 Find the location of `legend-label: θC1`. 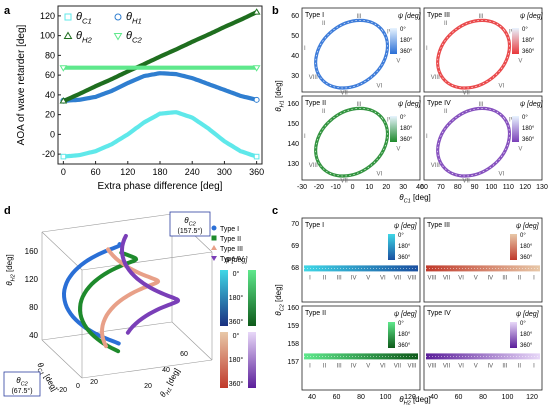

legend-label: θC1 is located at coordinates (84, 18).